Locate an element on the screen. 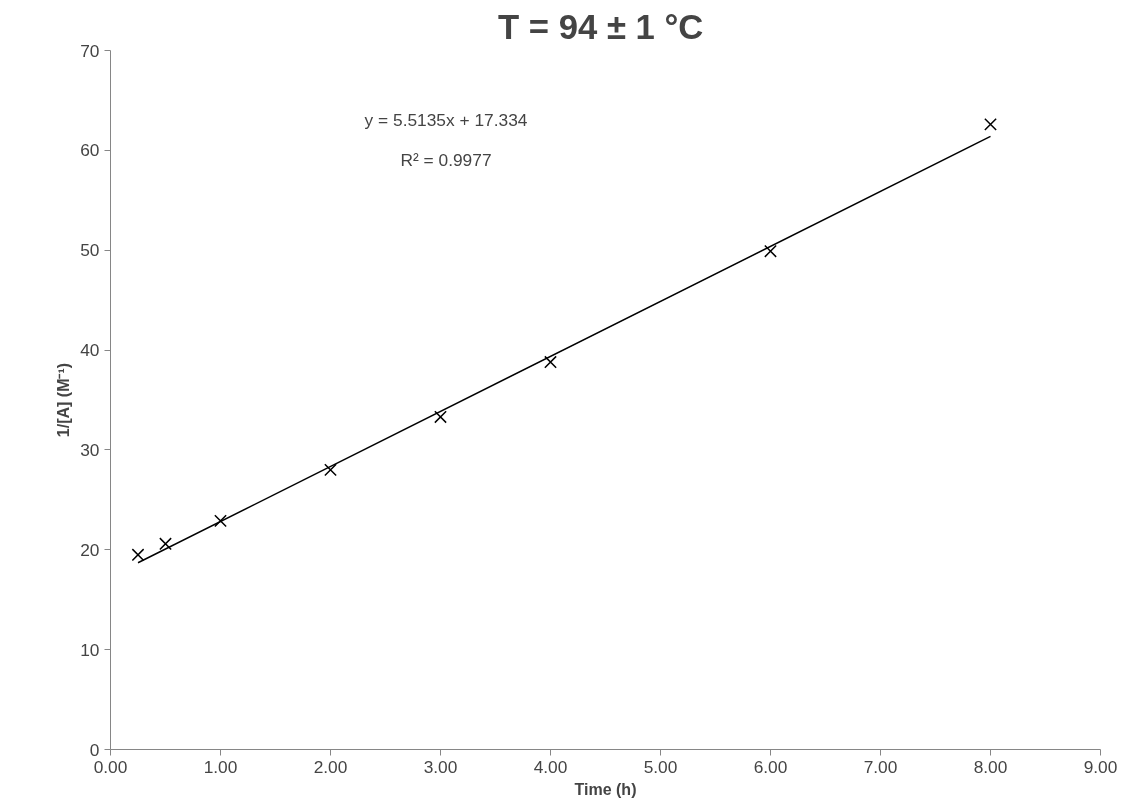 This screenshot has width=1144, height=805. y-tick-label: 10 is located at coordinates (90, 649).